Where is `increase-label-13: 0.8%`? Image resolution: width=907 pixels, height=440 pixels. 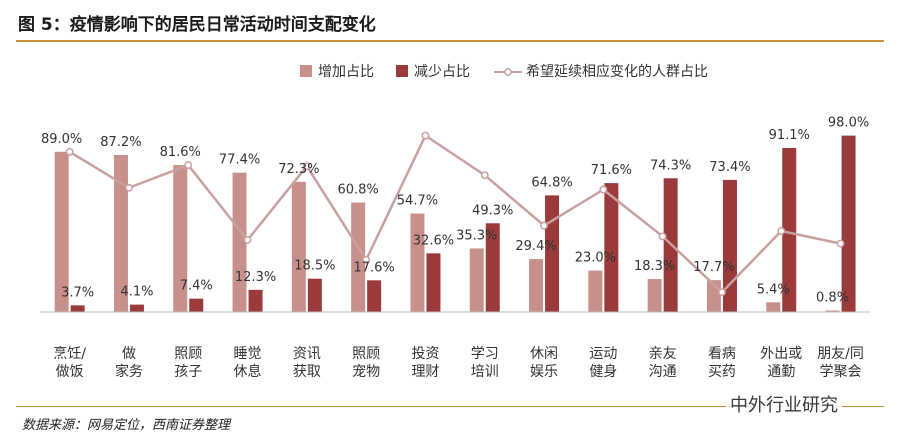
increase-label-13: 0.8% is located at coordinates (832, 298).